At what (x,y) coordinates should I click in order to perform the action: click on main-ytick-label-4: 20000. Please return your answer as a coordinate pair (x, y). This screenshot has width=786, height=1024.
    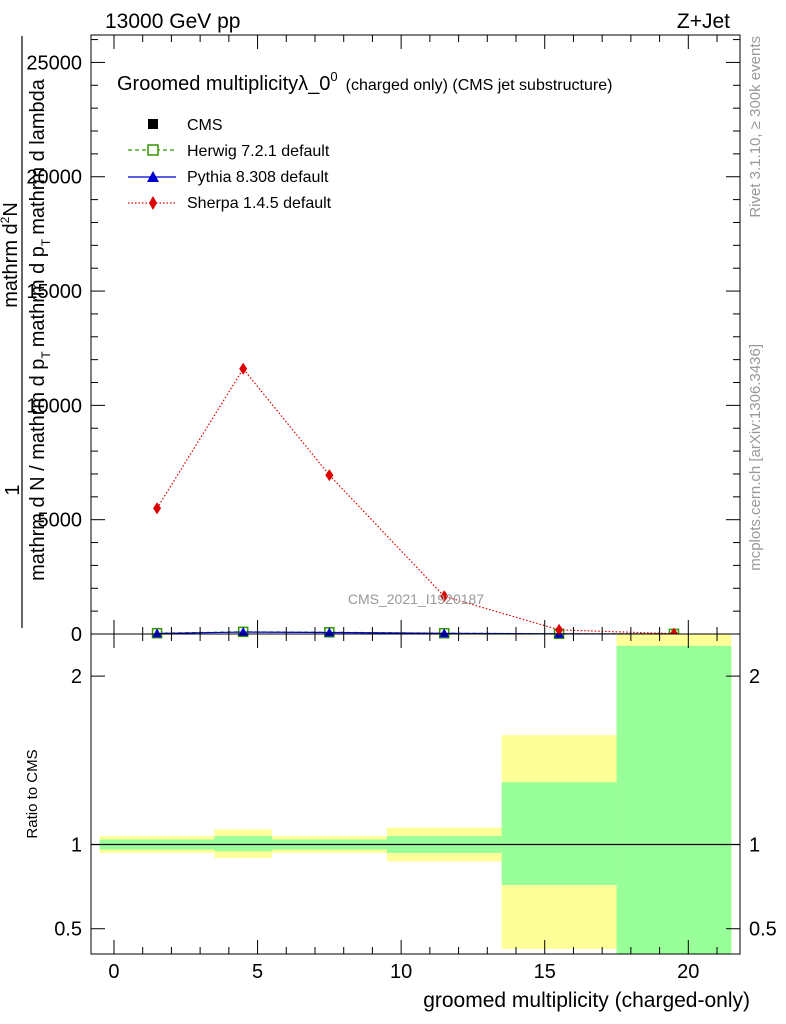
    Looking at the image, I should click on (54, 178).